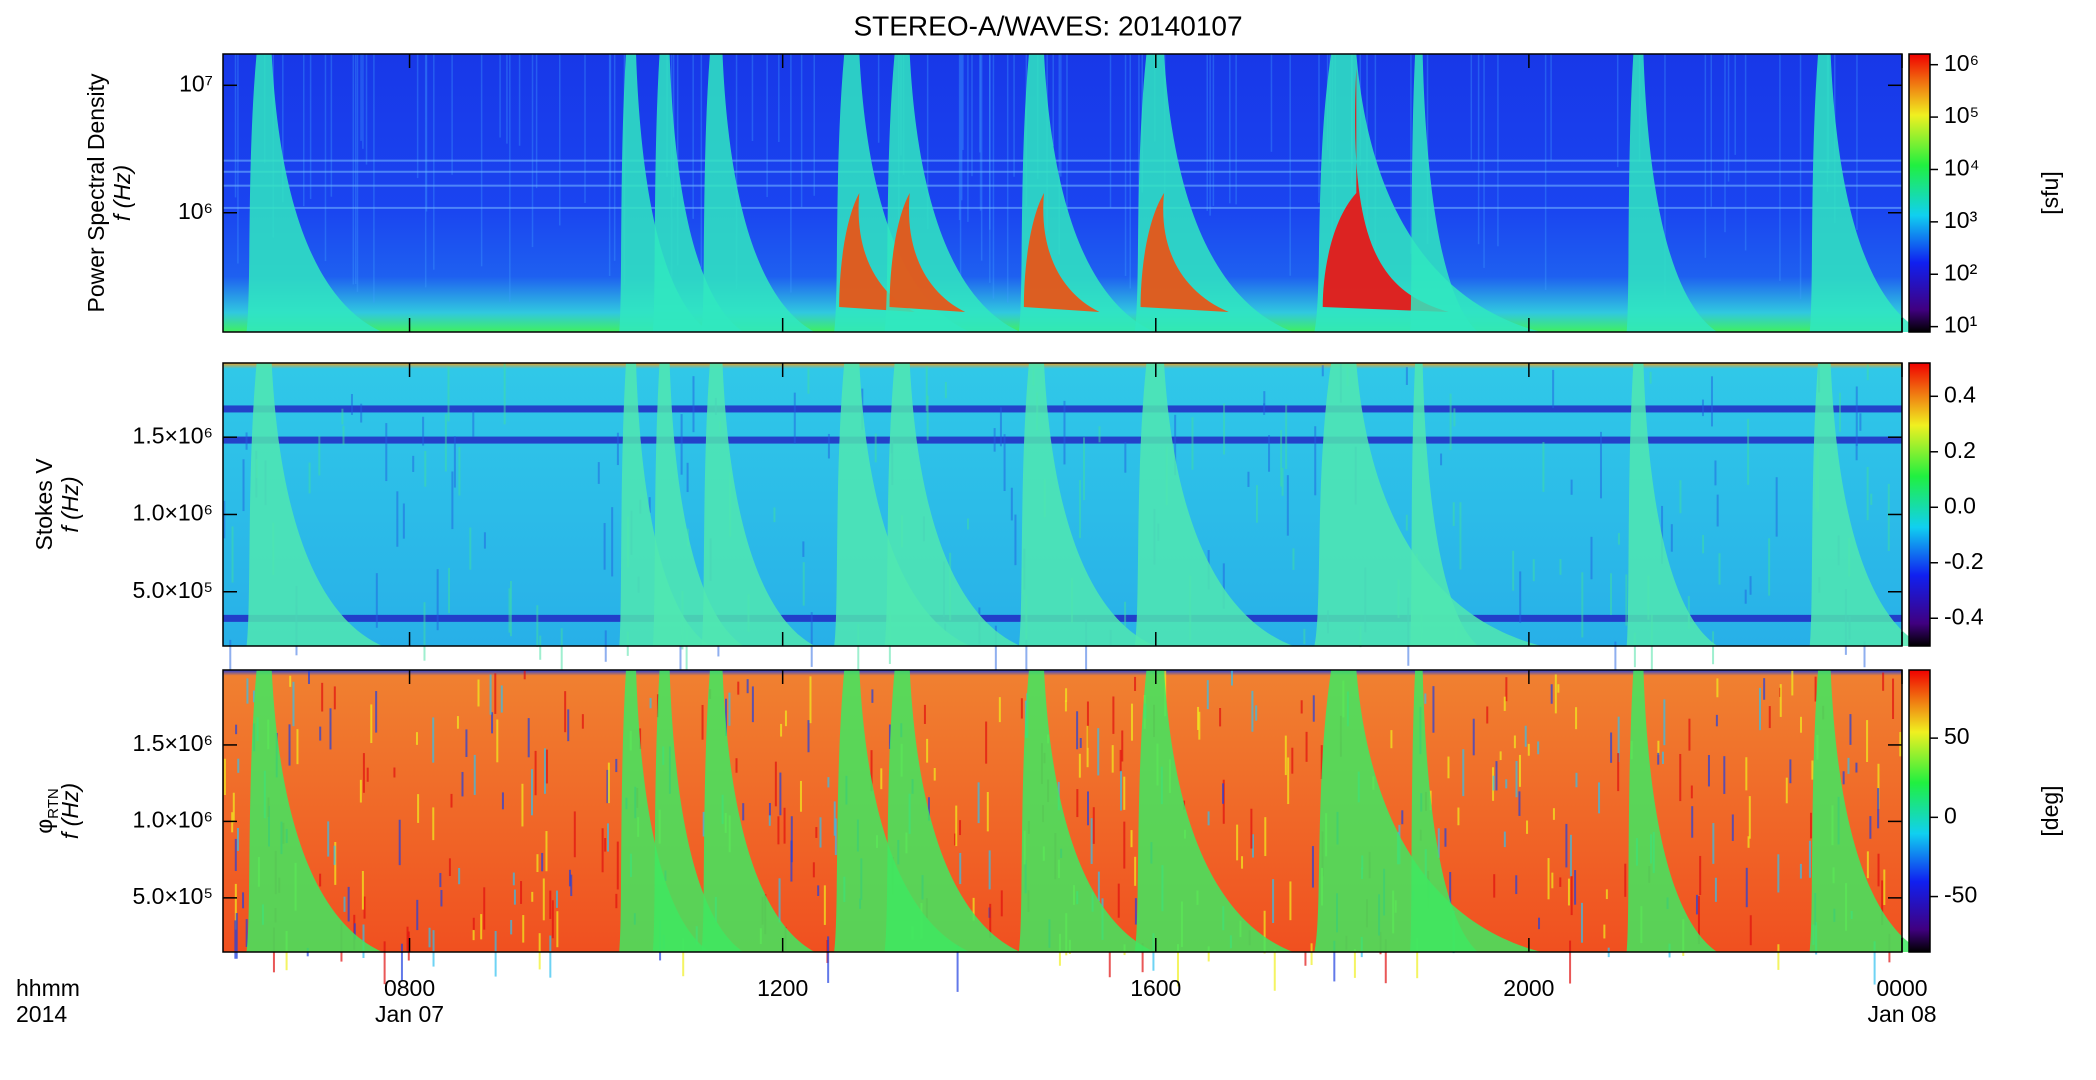  Describe the element at coordinates (1062, 171) in the screenshot. I see `spectrogram-band` at that location.